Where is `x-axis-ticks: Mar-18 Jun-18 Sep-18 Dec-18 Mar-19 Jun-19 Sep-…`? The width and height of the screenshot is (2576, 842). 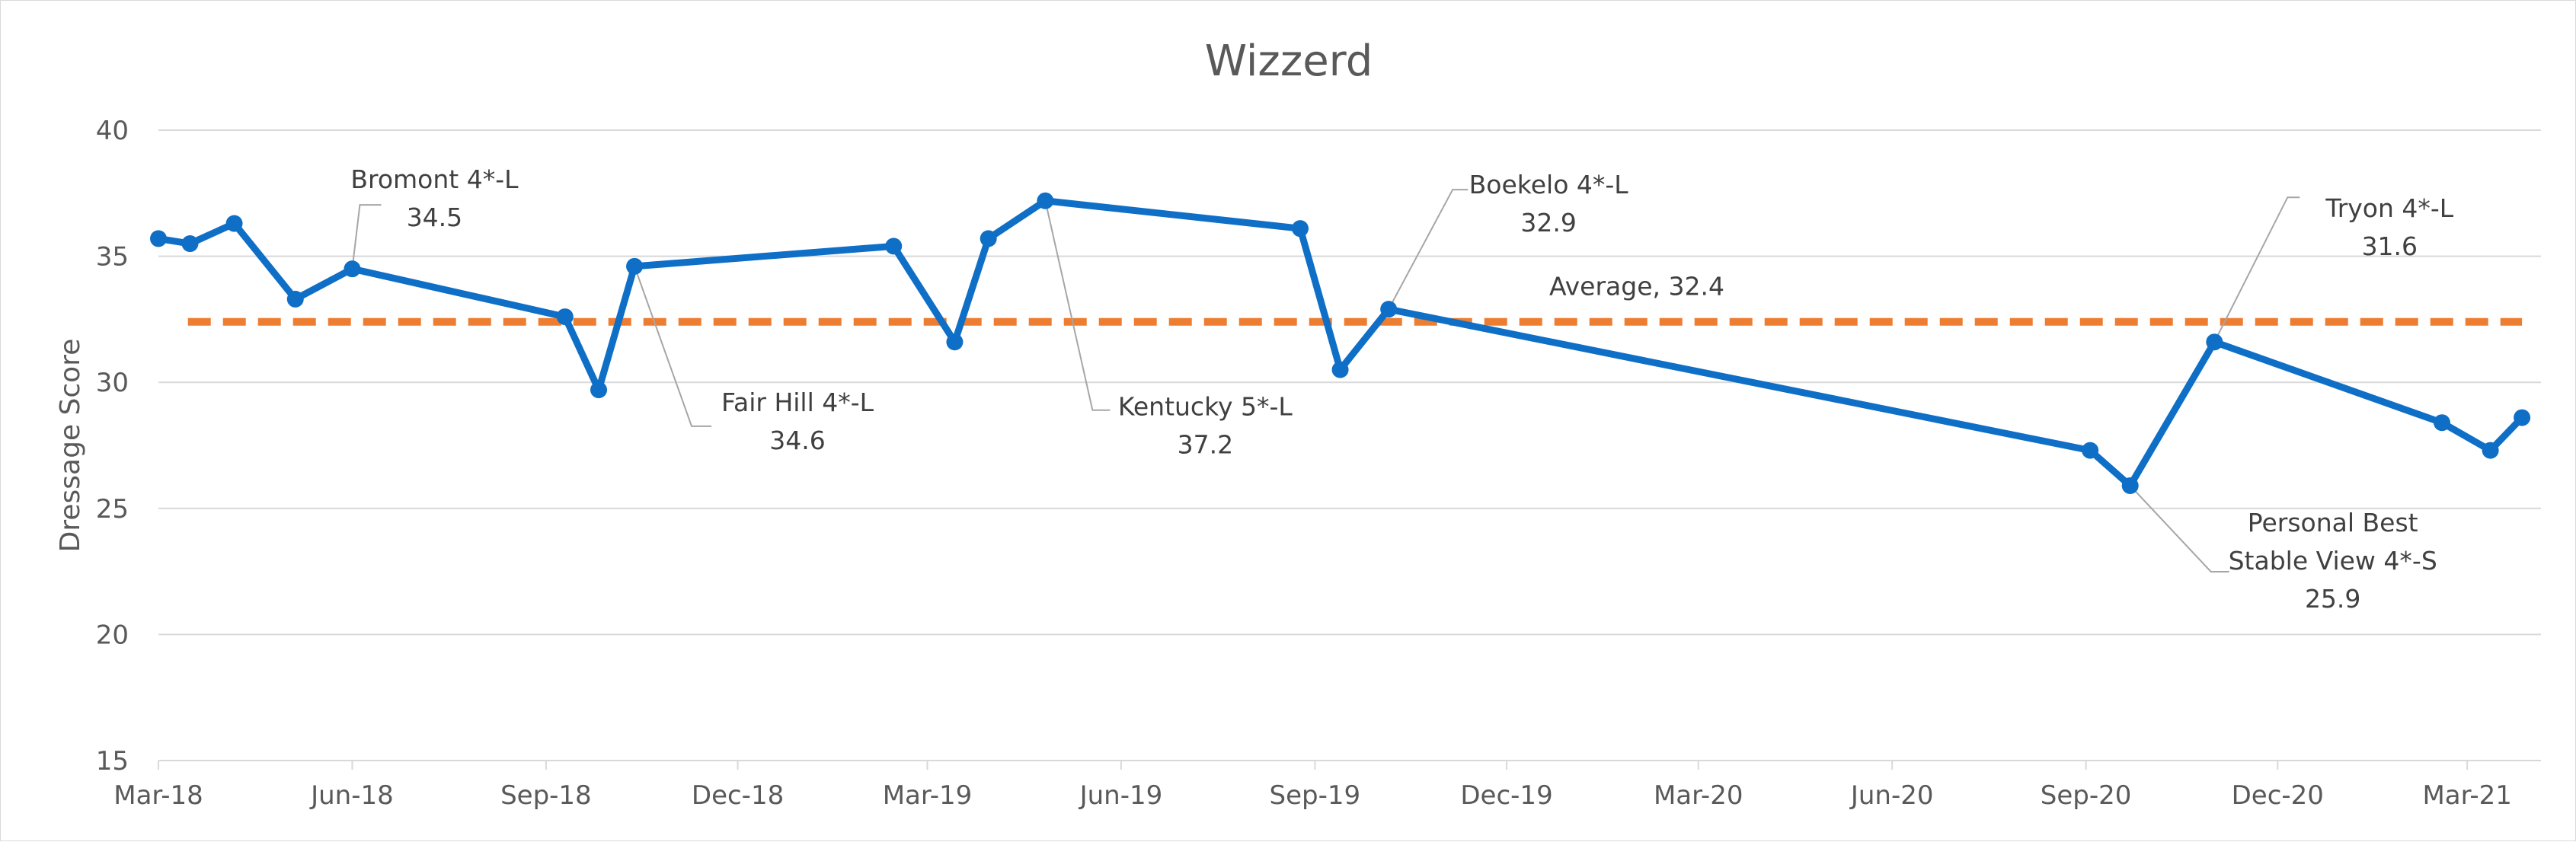
x-axis-ticks: Mar-18 Jun-18 Sep-18 Dec-18 Mar-19 Jun-19 Sep-… is located at coordinates (1312, 786).